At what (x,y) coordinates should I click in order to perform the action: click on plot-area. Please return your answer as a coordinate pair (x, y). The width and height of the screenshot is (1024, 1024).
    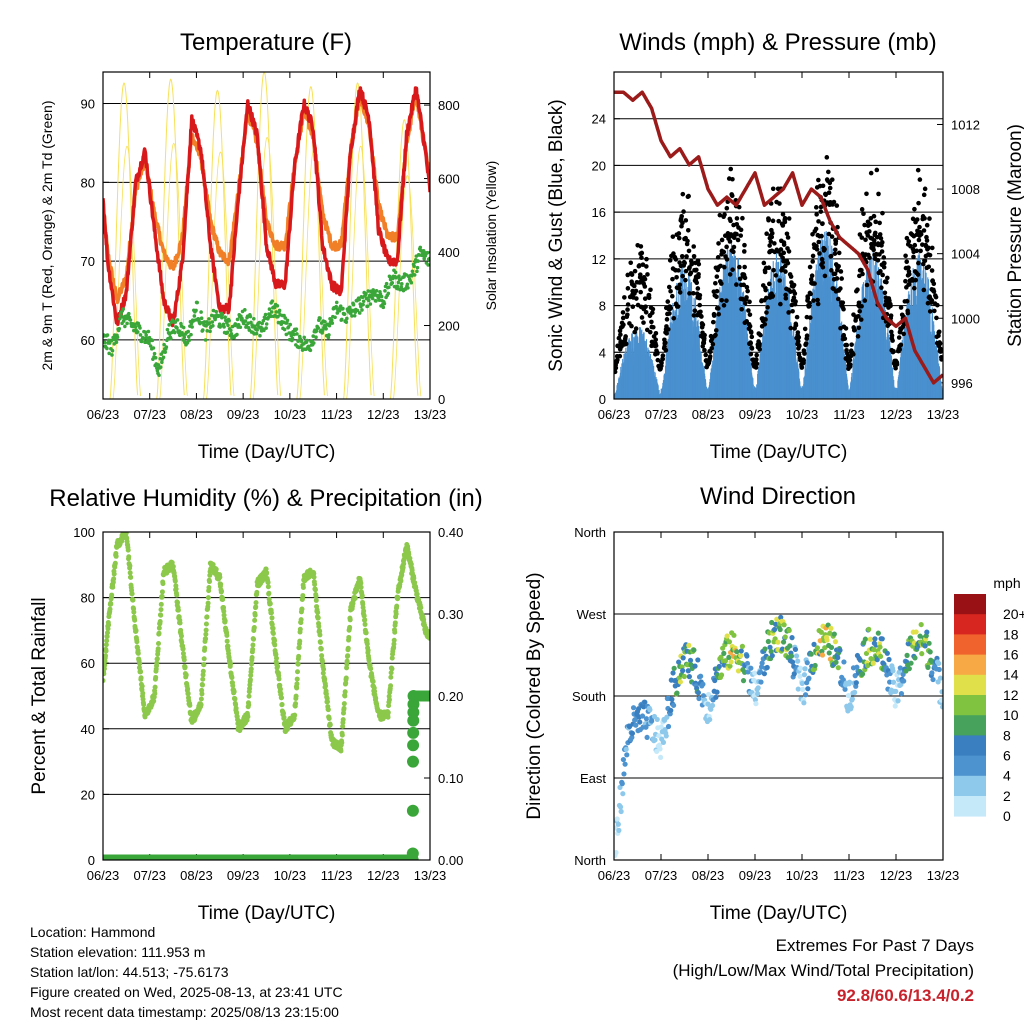
    Looking at the image, I should click on (266, 696).